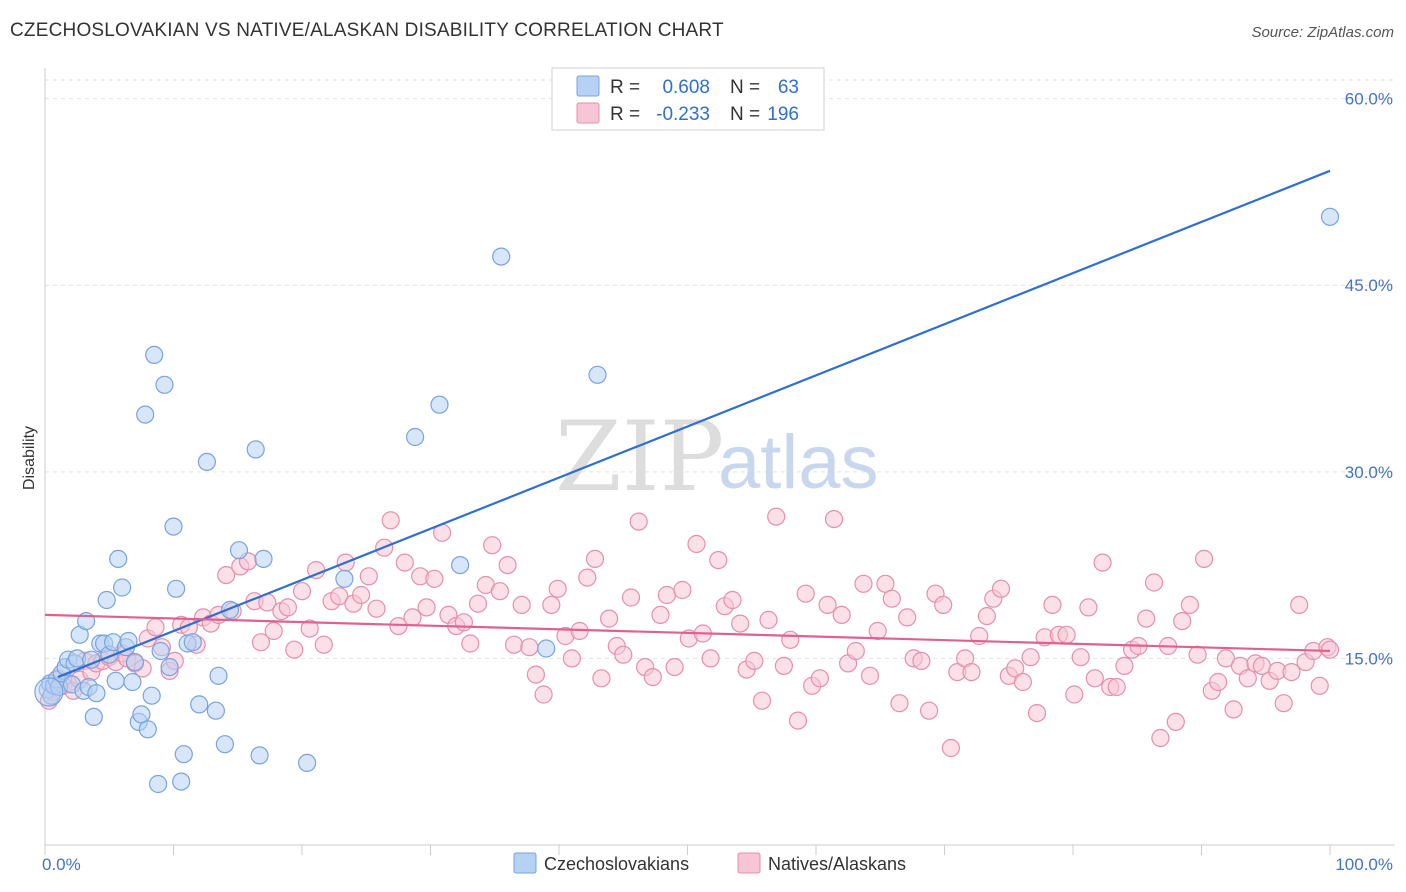 The width and height of the screenshot is (1406, 892). I want to click on czech-point-cluster, so click(49, 692).